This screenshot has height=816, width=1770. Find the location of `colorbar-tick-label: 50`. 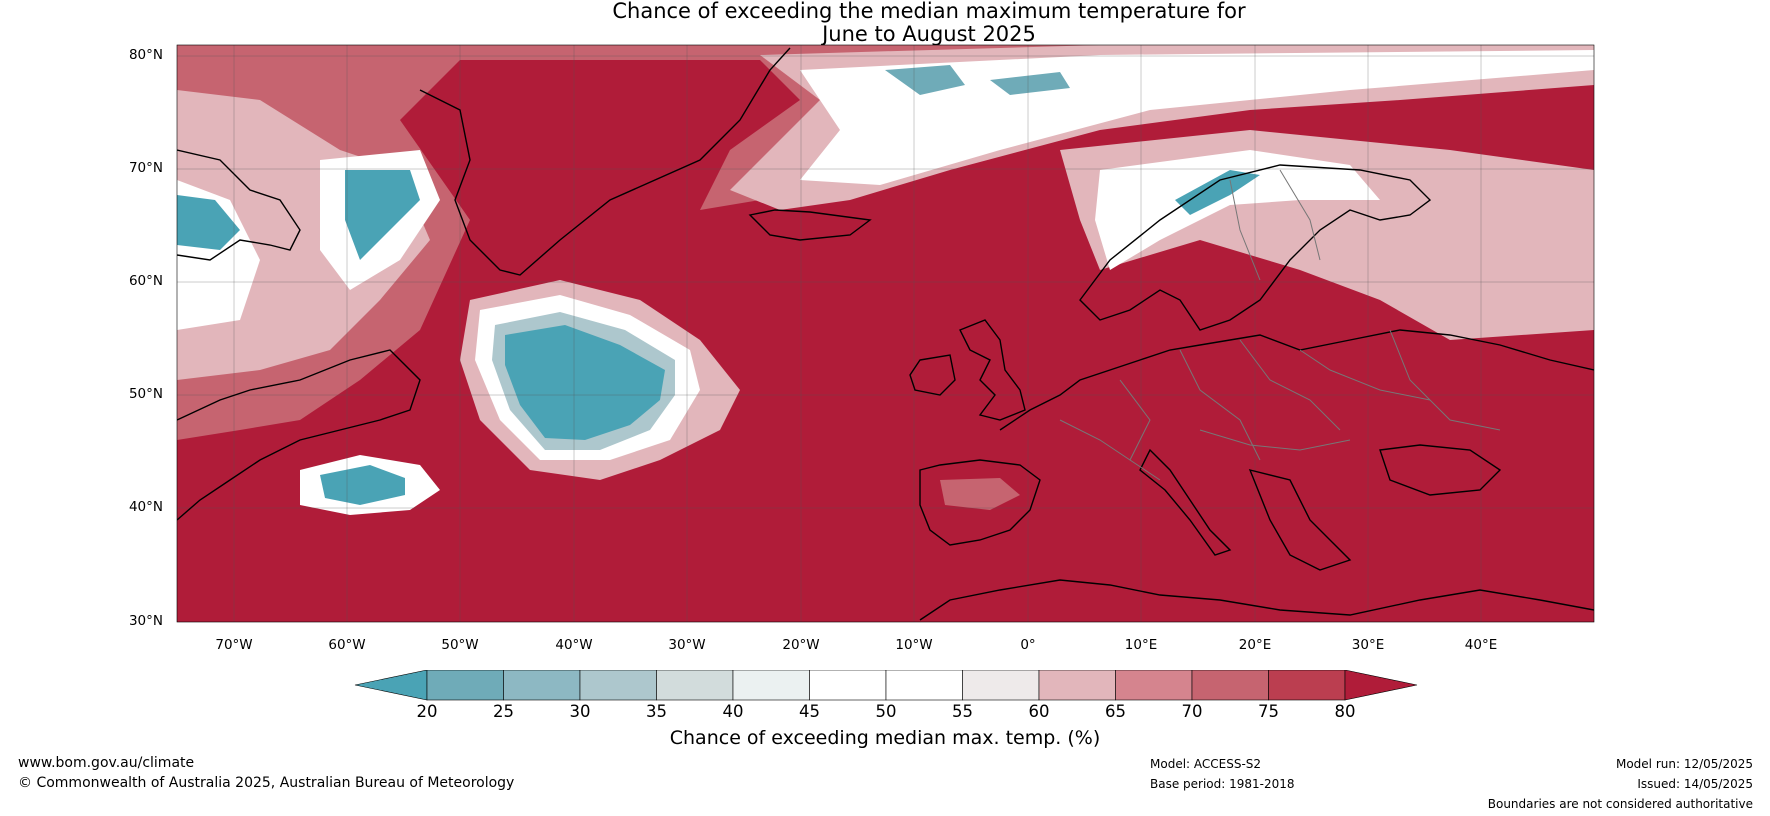

colorbar-tick-label: 50 is located at coordinates (886, 711).